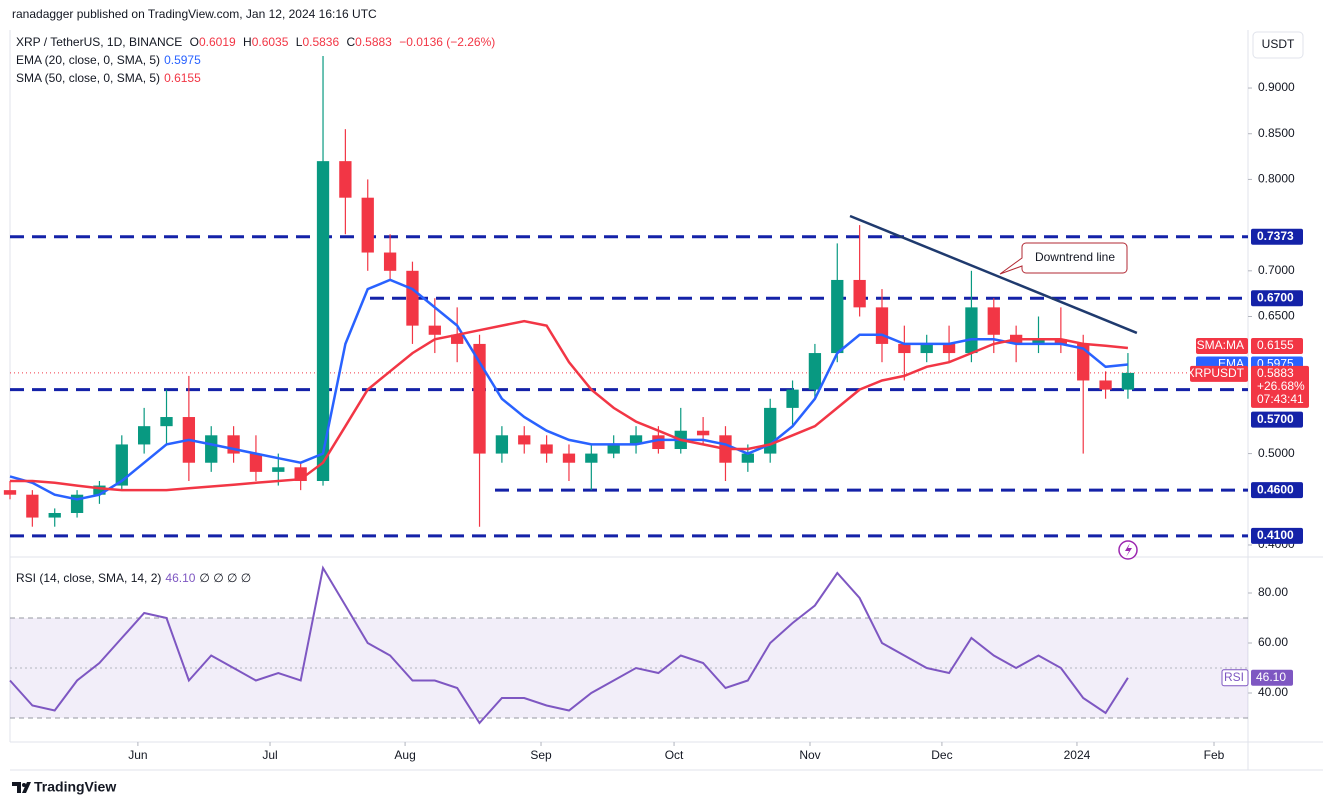  Describe the element at coordinates (809, 755) in the screenshot. I see `x-tick-label: Nov` at that location.